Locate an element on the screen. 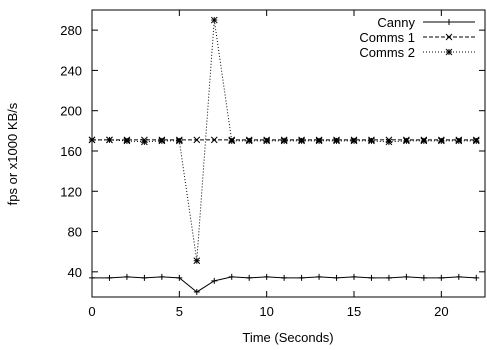 Image resolution: width=487 pixels, height=350 pixels. y-tick-label: 40 is located at coordinates (75, 272).